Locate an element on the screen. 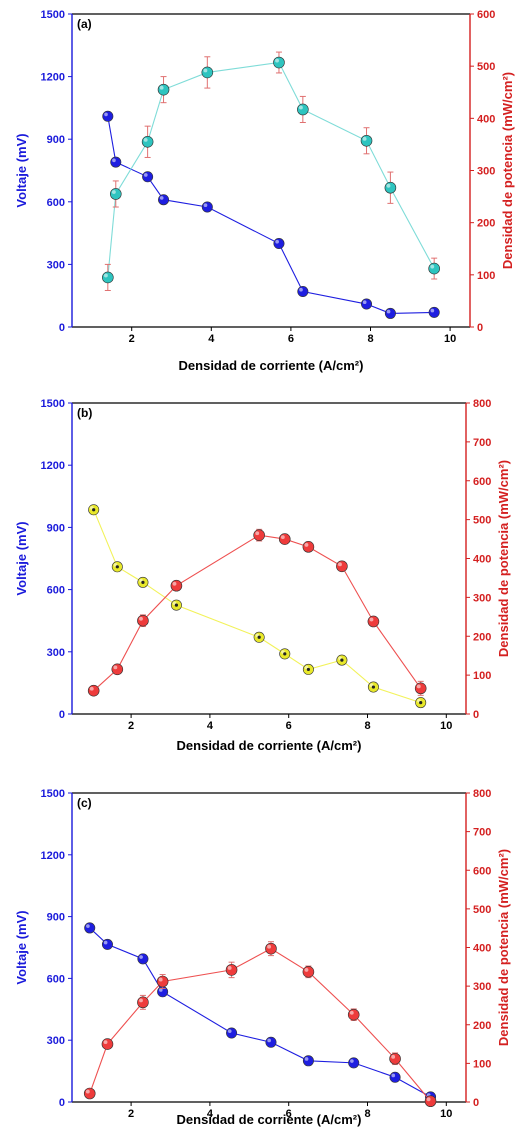 The height and width of the screenshot is (1132, 520). panel-label: (a) is located at coordinates (84, 24).